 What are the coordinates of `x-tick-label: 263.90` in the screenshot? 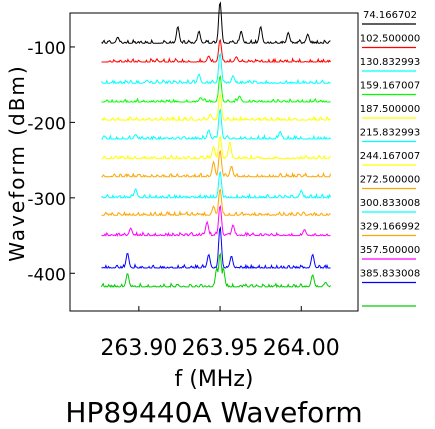 It's located at (138, 348).